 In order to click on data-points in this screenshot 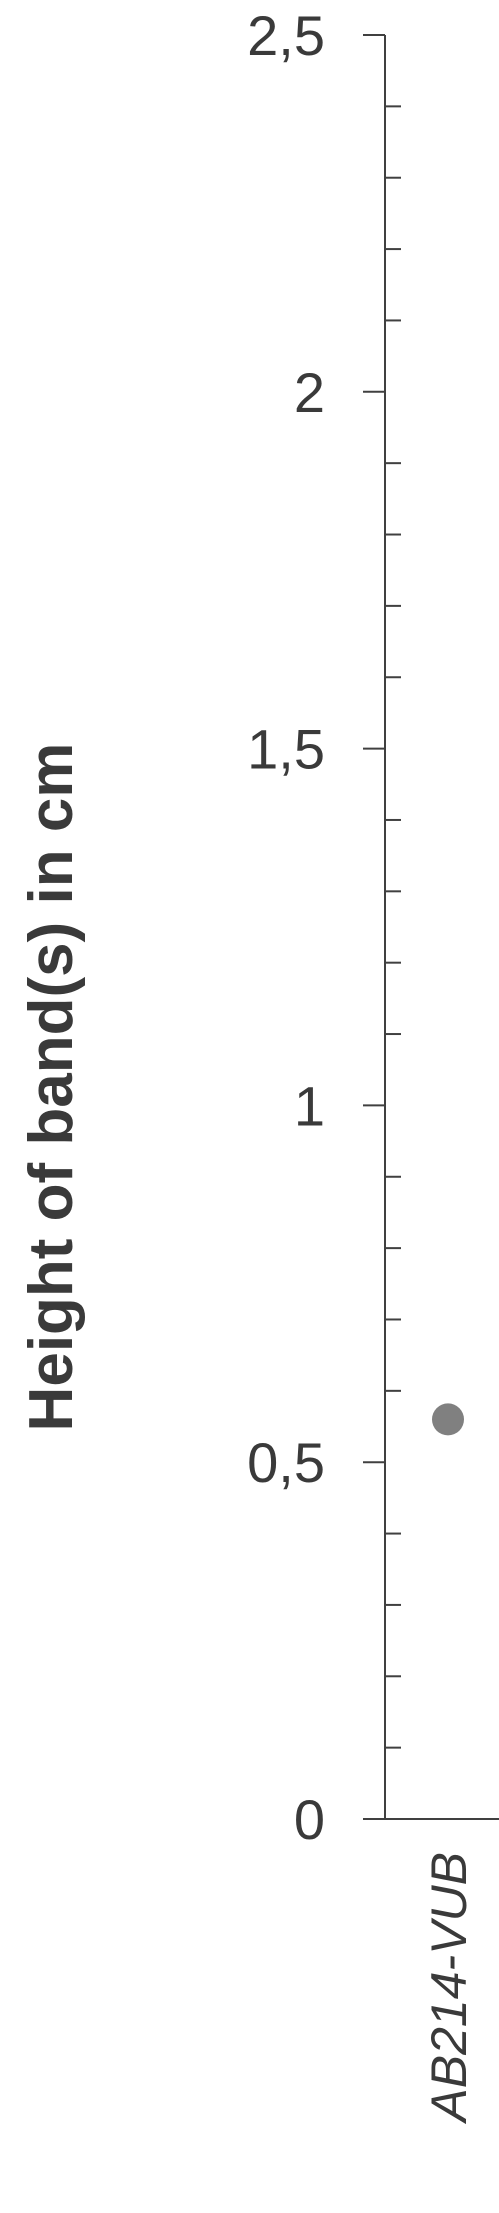, I will do `click(448, 1419)`.